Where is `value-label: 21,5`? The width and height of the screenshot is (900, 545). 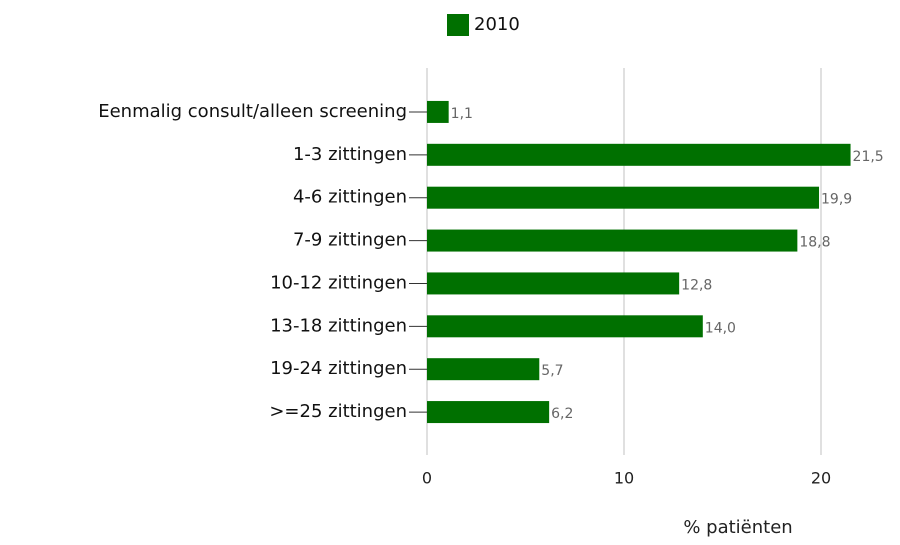
value-label: 21,5 is located at coordinates (868, 157).